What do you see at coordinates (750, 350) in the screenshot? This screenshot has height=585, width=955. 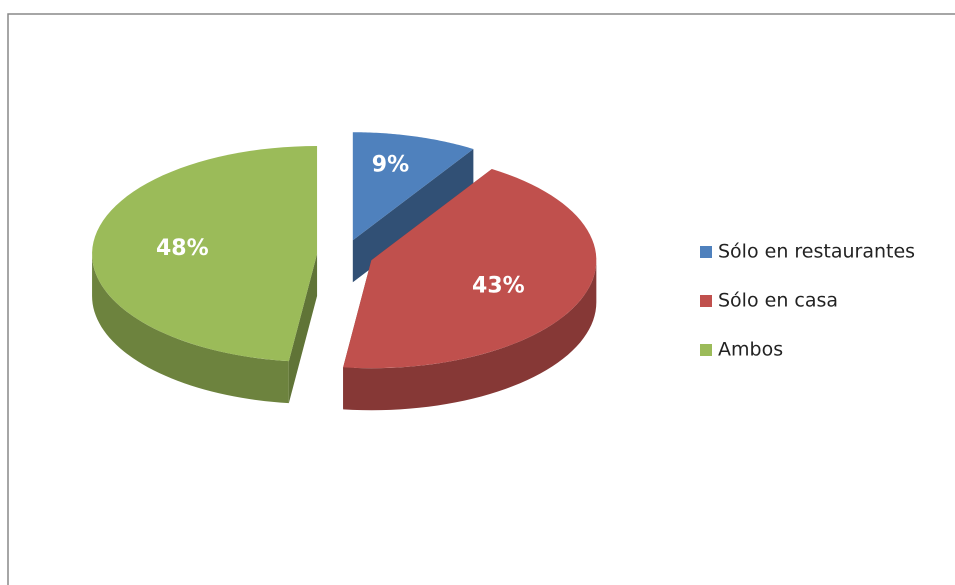 I see `legend-label: Ambos` at bounding box center [750, 350].